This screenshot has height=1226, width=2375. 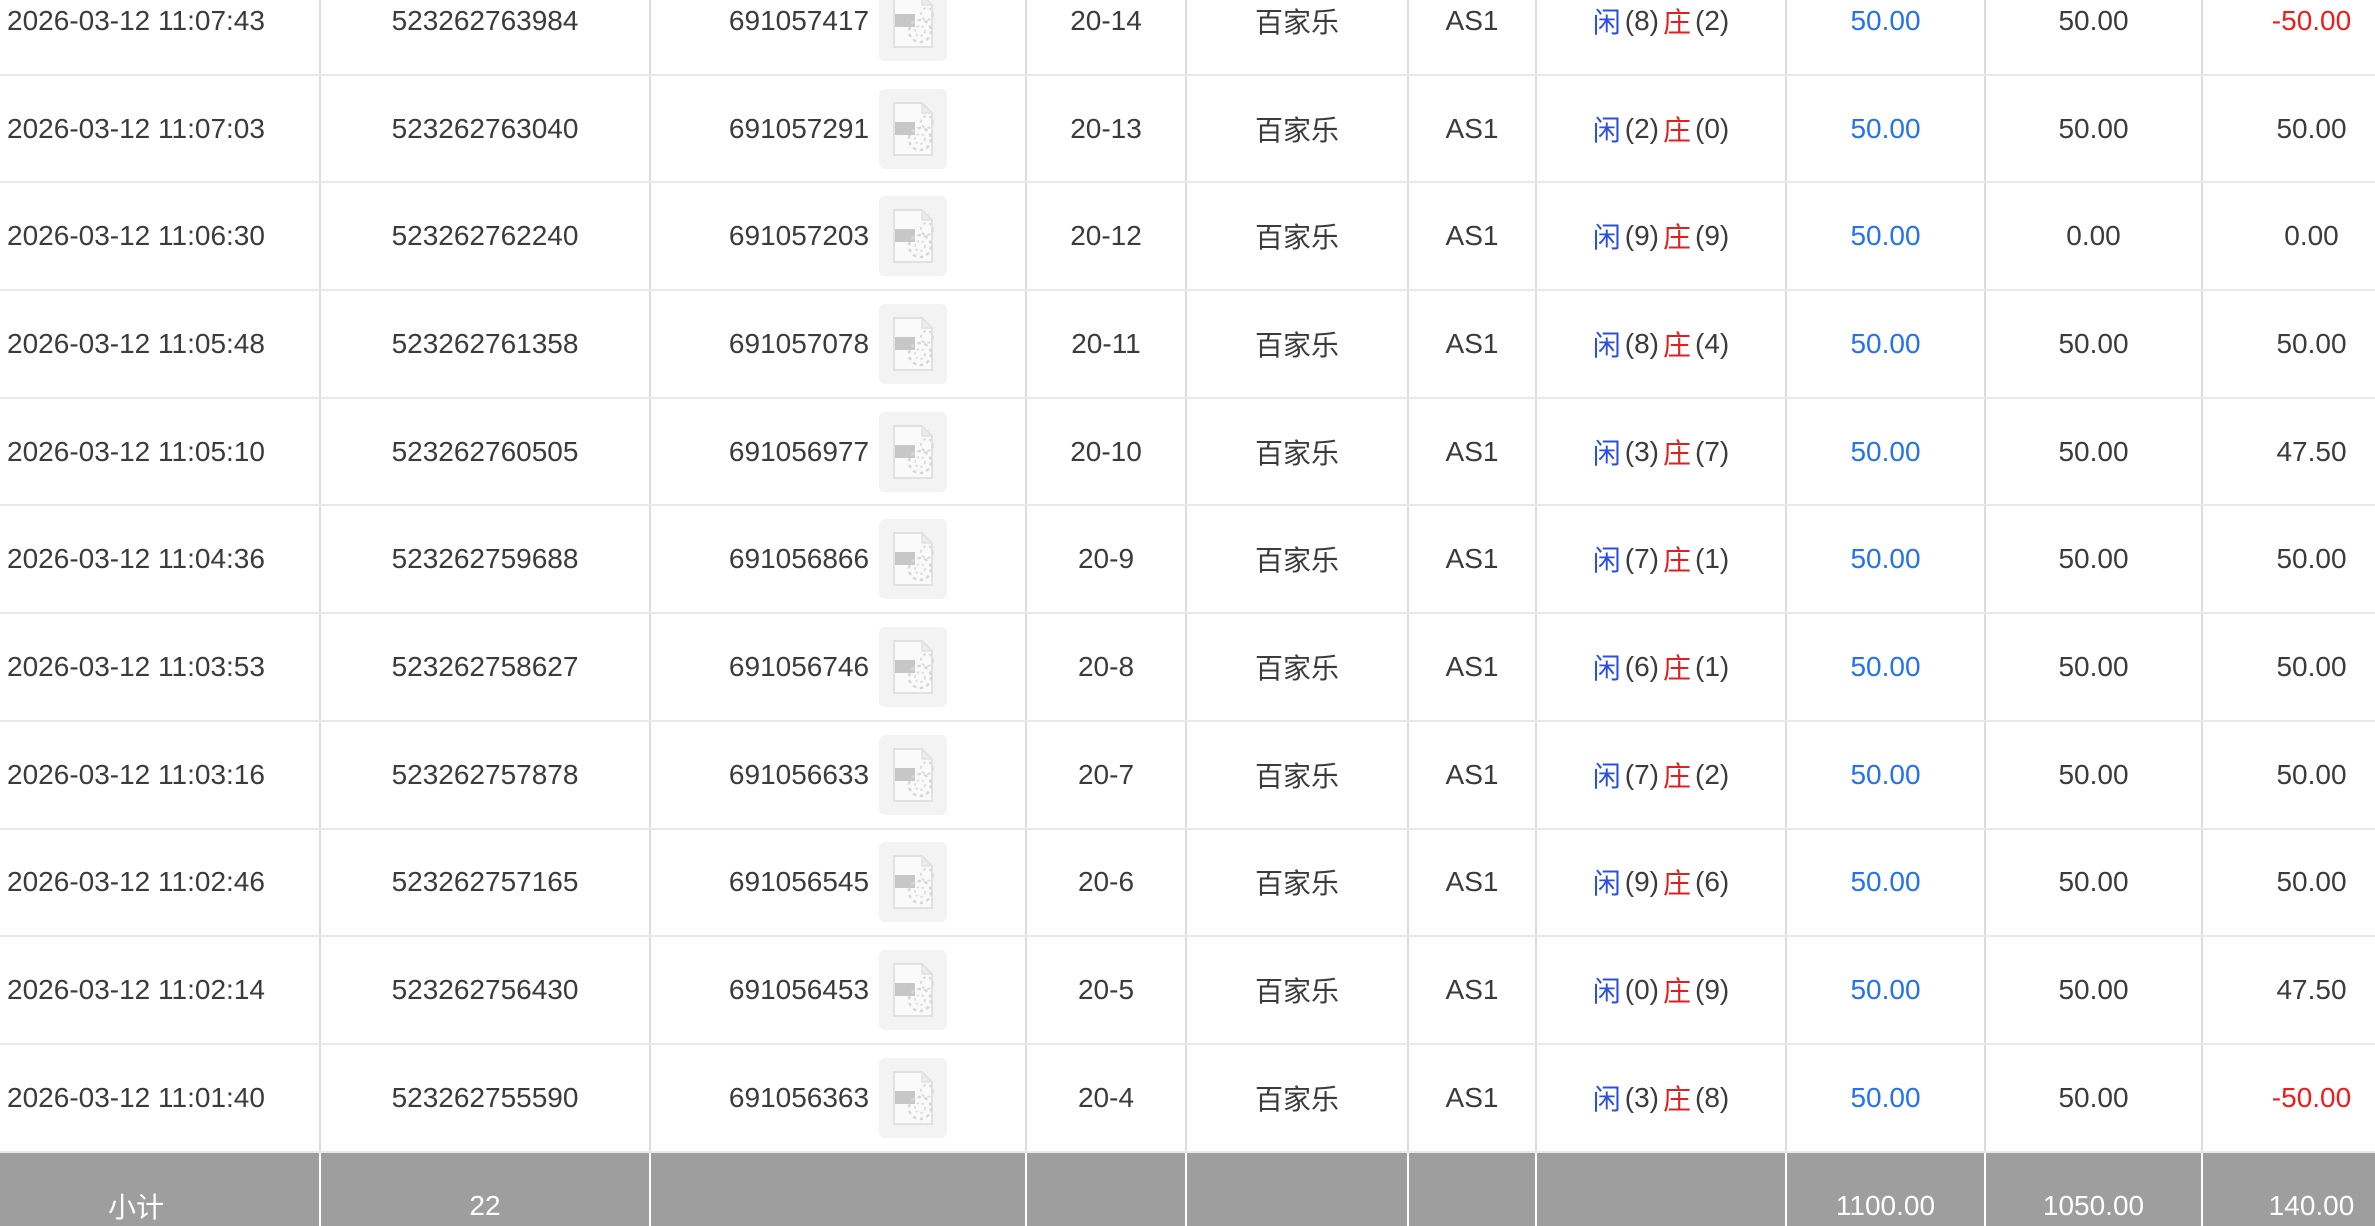 What do you see at coordinates (1662, 128) in the screenshot?
I see `game-result-cell: 闲 (2) 庄 (0)` at bounding box center [1662, 128].